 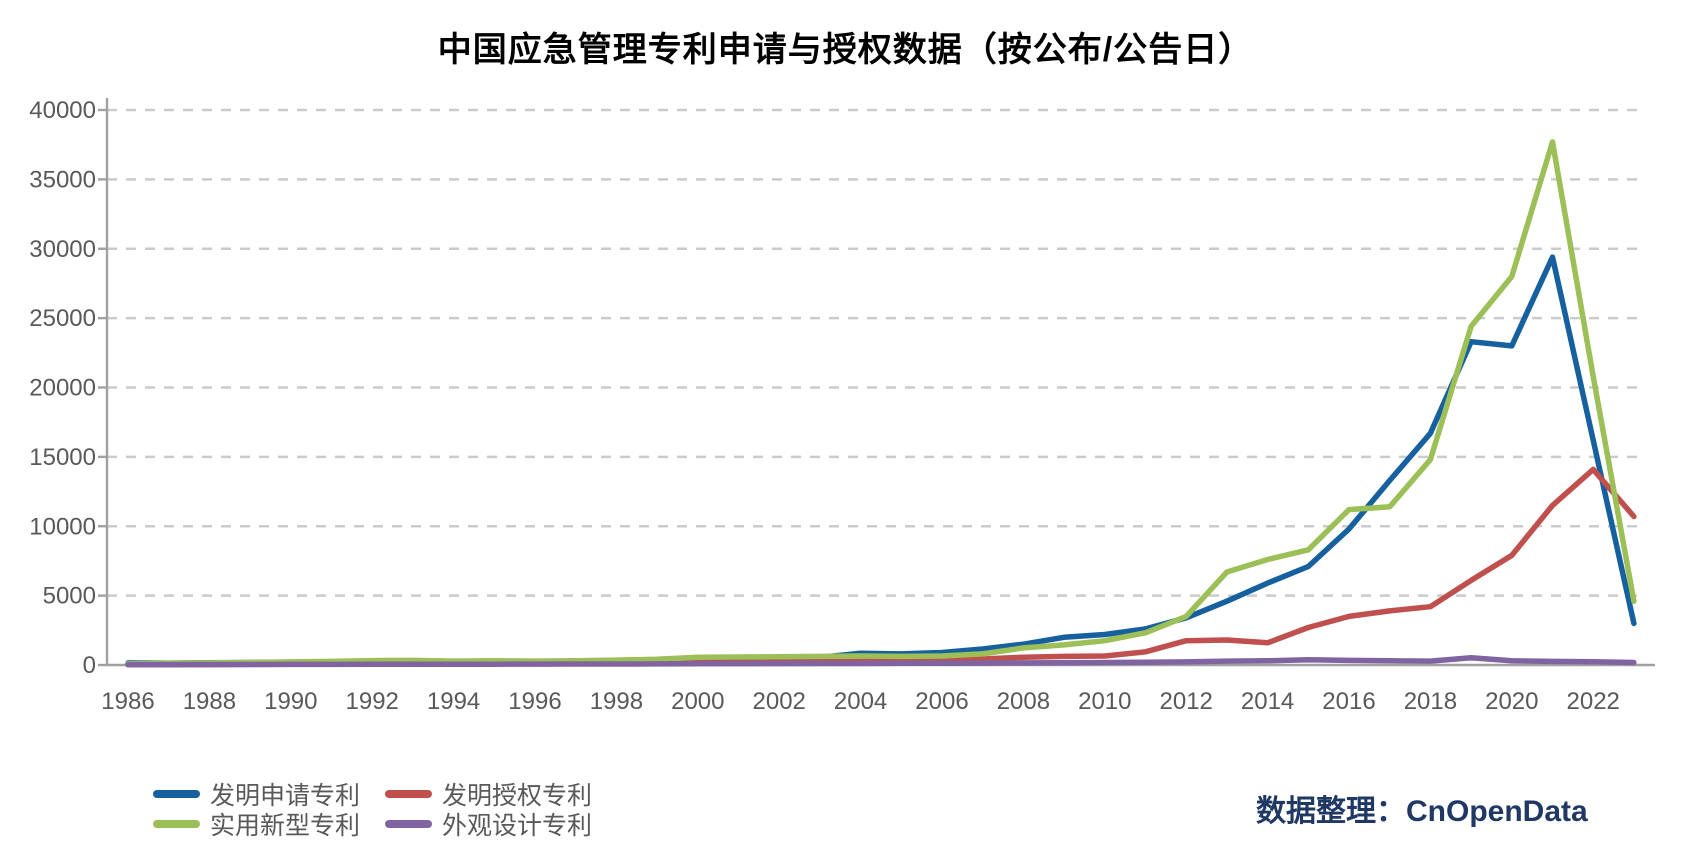 What do you see at coordinates (285, 796) in the screenshot?
I see `legend-label-invention-application: 发明申请专利` at bounding box center [285, 796].